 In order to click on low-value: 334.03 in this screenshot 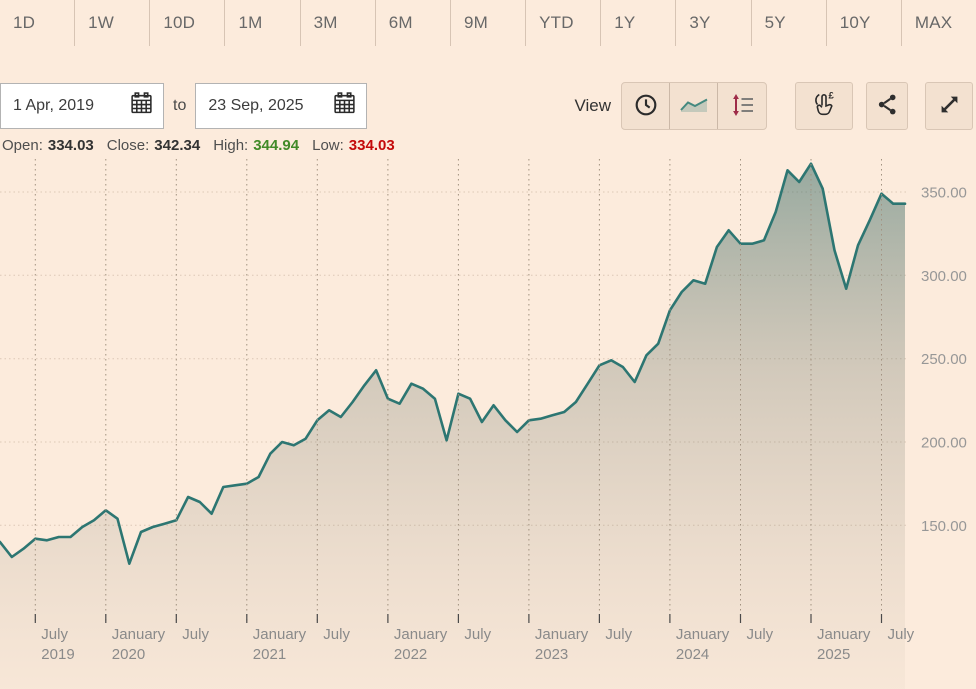, I will do `click(371, 145)`.